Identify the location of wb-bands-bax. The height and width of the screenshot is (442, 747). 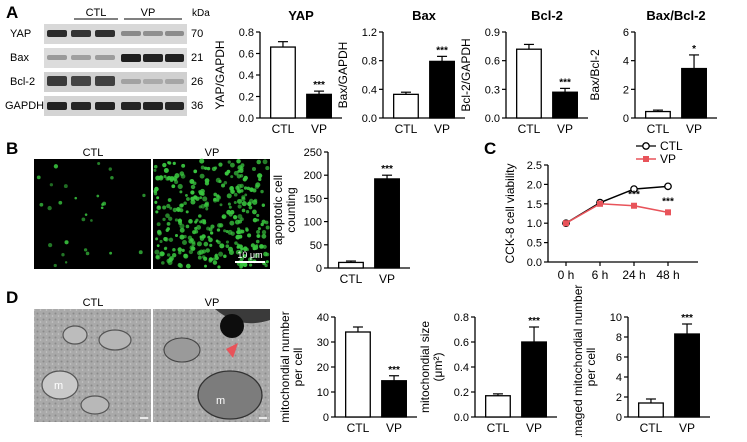
(115, 58).